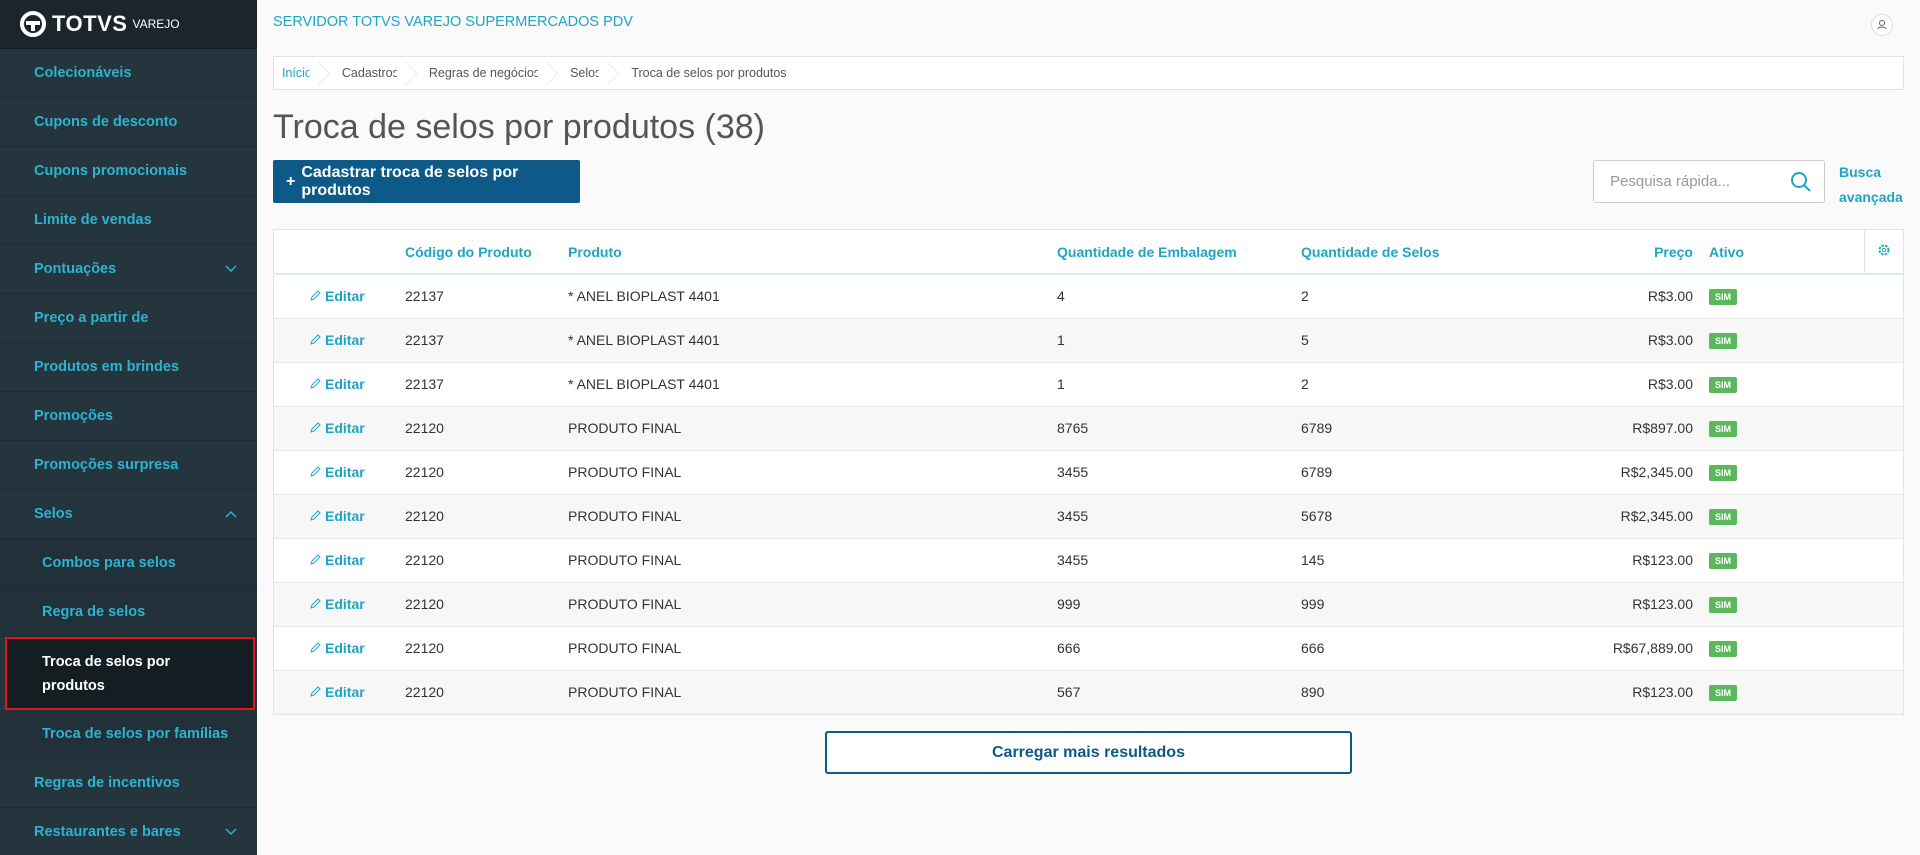 The width and height of the screenshot is (1920, 855). What do you see at coordinates (109, 563) in the screenshot?
I see `menu-item-label: Combos para selos` at bounding box center [109, 563].